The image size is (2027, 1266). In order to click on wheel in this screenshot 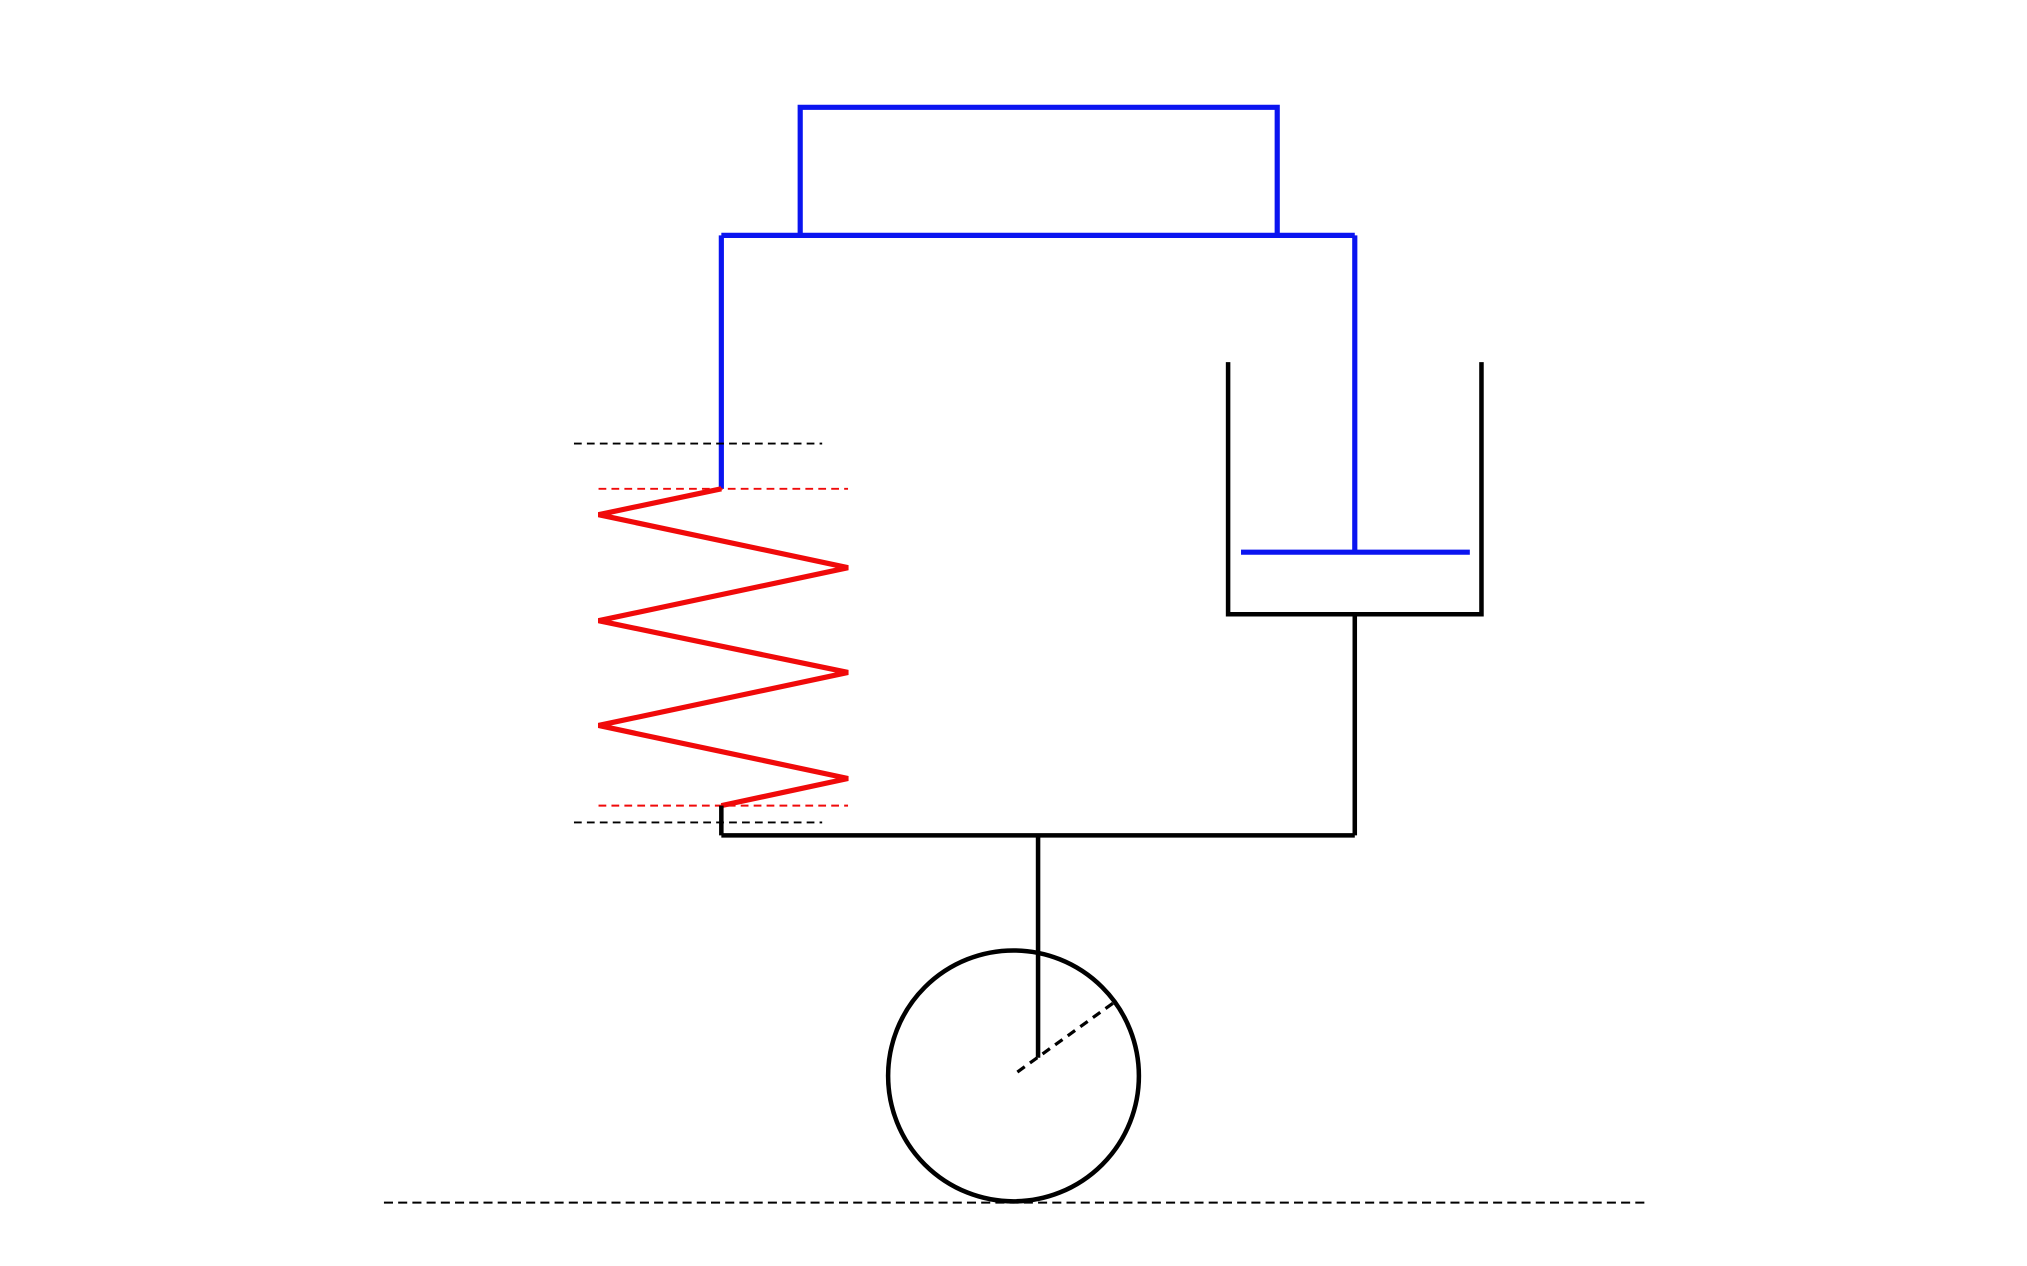, I will do `click(1013, 1076)`.